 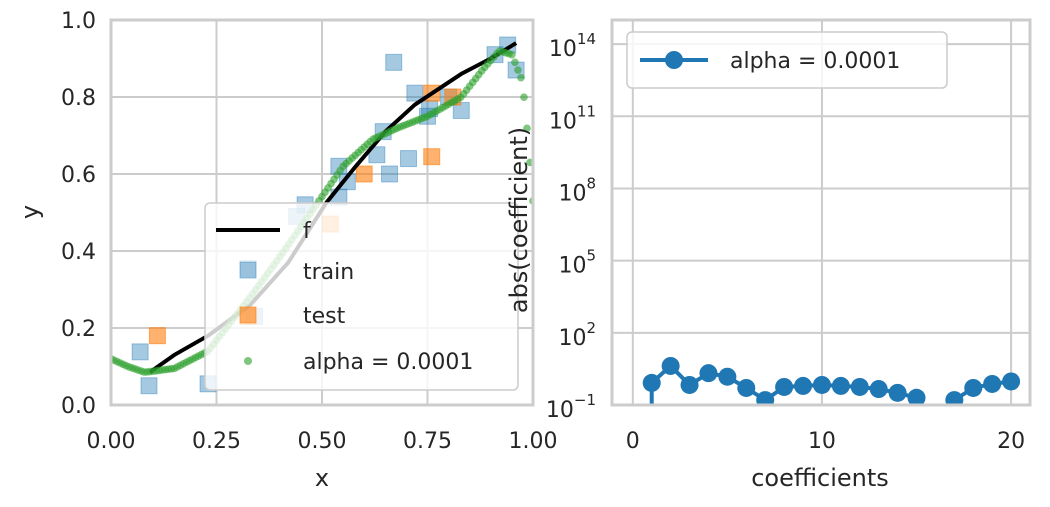 I want to click on left-x-axis-label: x, so click(x=322, y=478).